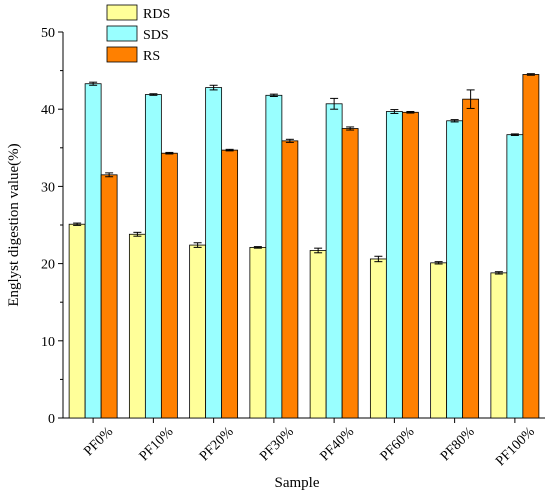  What do you see at coordinates (48, 342) in the screenshot?
I see `y-tick-label: 10` at bounding box center [48, 342].